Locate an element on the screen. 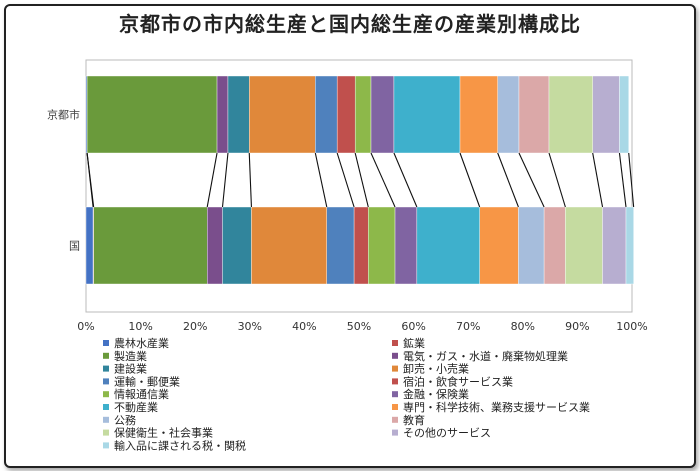  legend-label: 情報通信業 is located at coordinates (141, 394).